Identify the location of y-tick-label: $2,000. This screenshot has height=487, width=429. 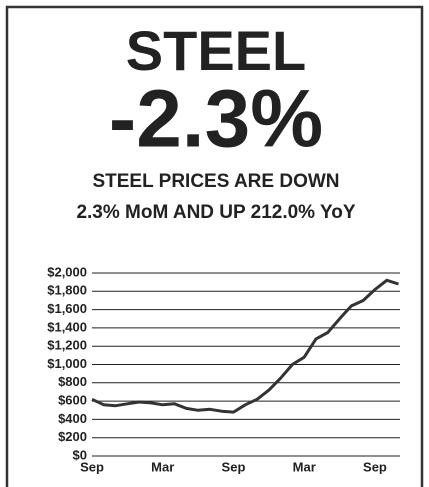
(67, 271).